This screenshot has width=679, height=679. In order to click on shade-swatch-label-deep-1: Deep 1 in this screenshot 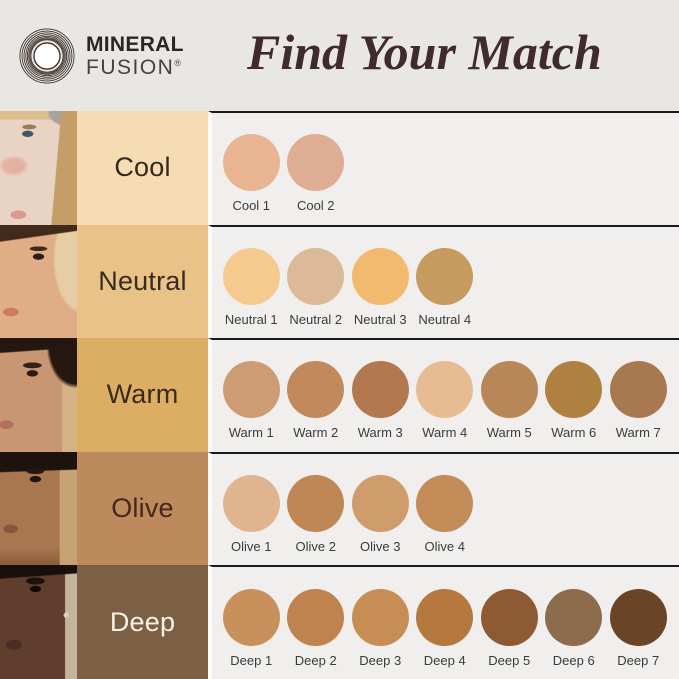, I will do `click(251, 660)`.